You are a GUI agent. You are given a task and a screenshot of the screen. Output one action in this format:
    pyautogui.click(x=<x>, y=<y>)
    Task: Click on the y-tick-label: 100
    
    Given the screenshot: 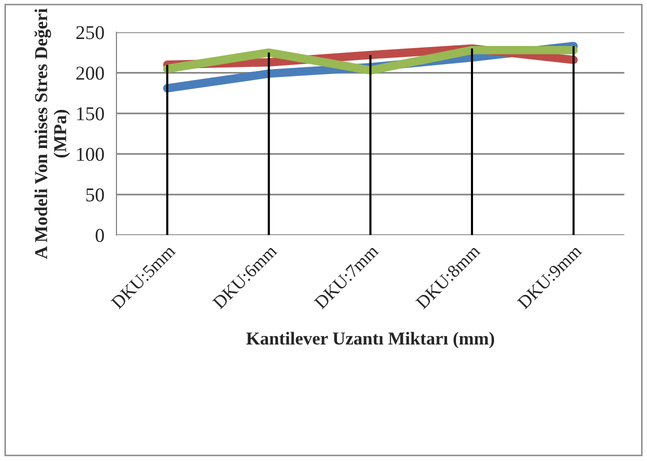 What is the action you would take?
    pyautogui.click(x=90, y=154)
    